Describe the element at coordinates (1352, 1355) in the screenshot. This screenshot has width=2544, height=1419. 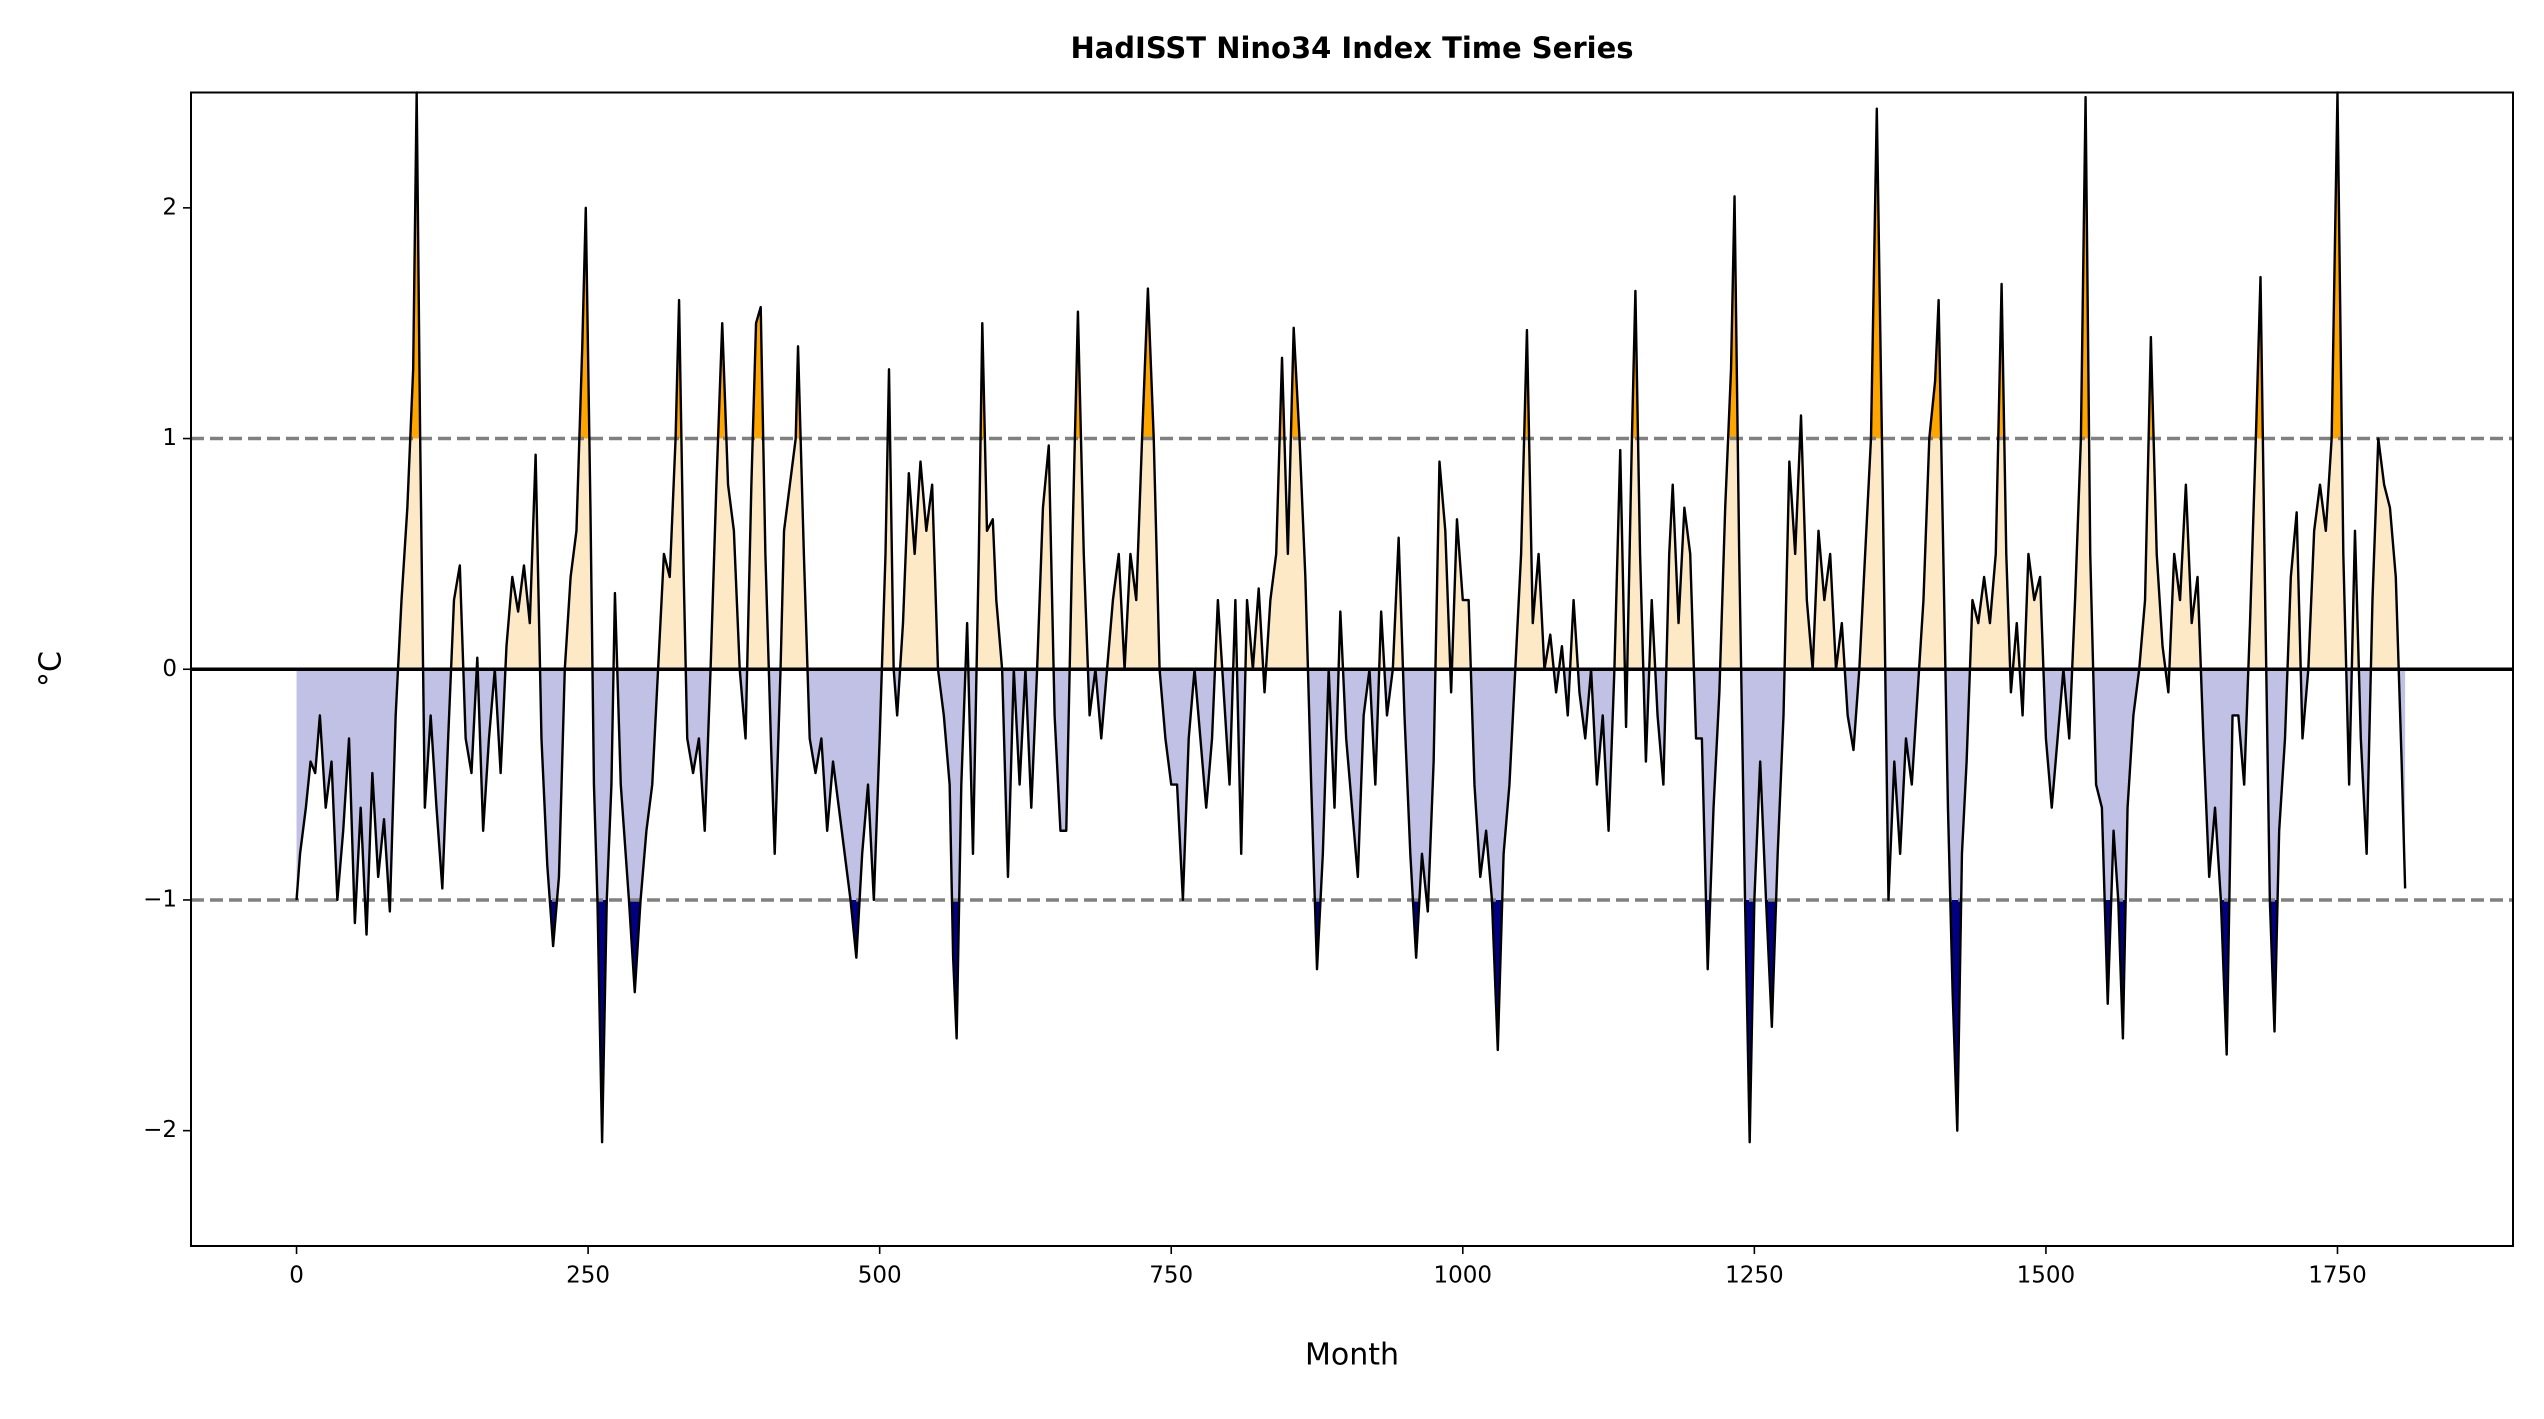
I see `x-axis-label: Month` at that location.